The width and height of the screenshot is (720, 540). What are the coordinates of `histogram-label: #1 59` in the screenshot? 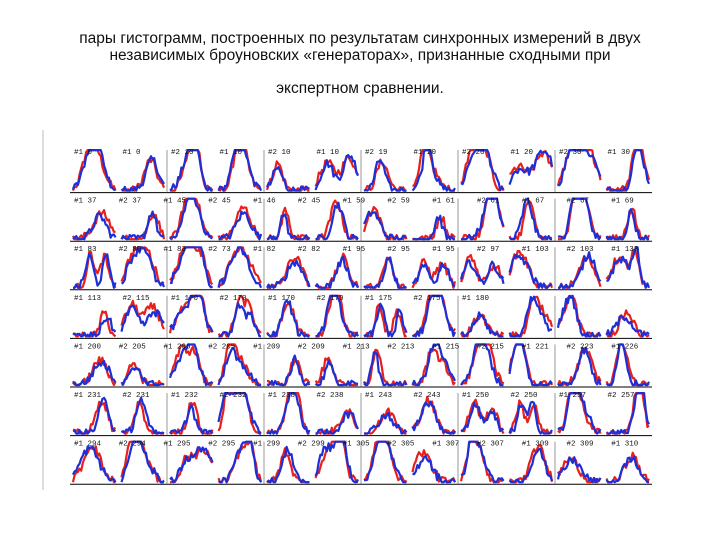 It's located at (354, 202).